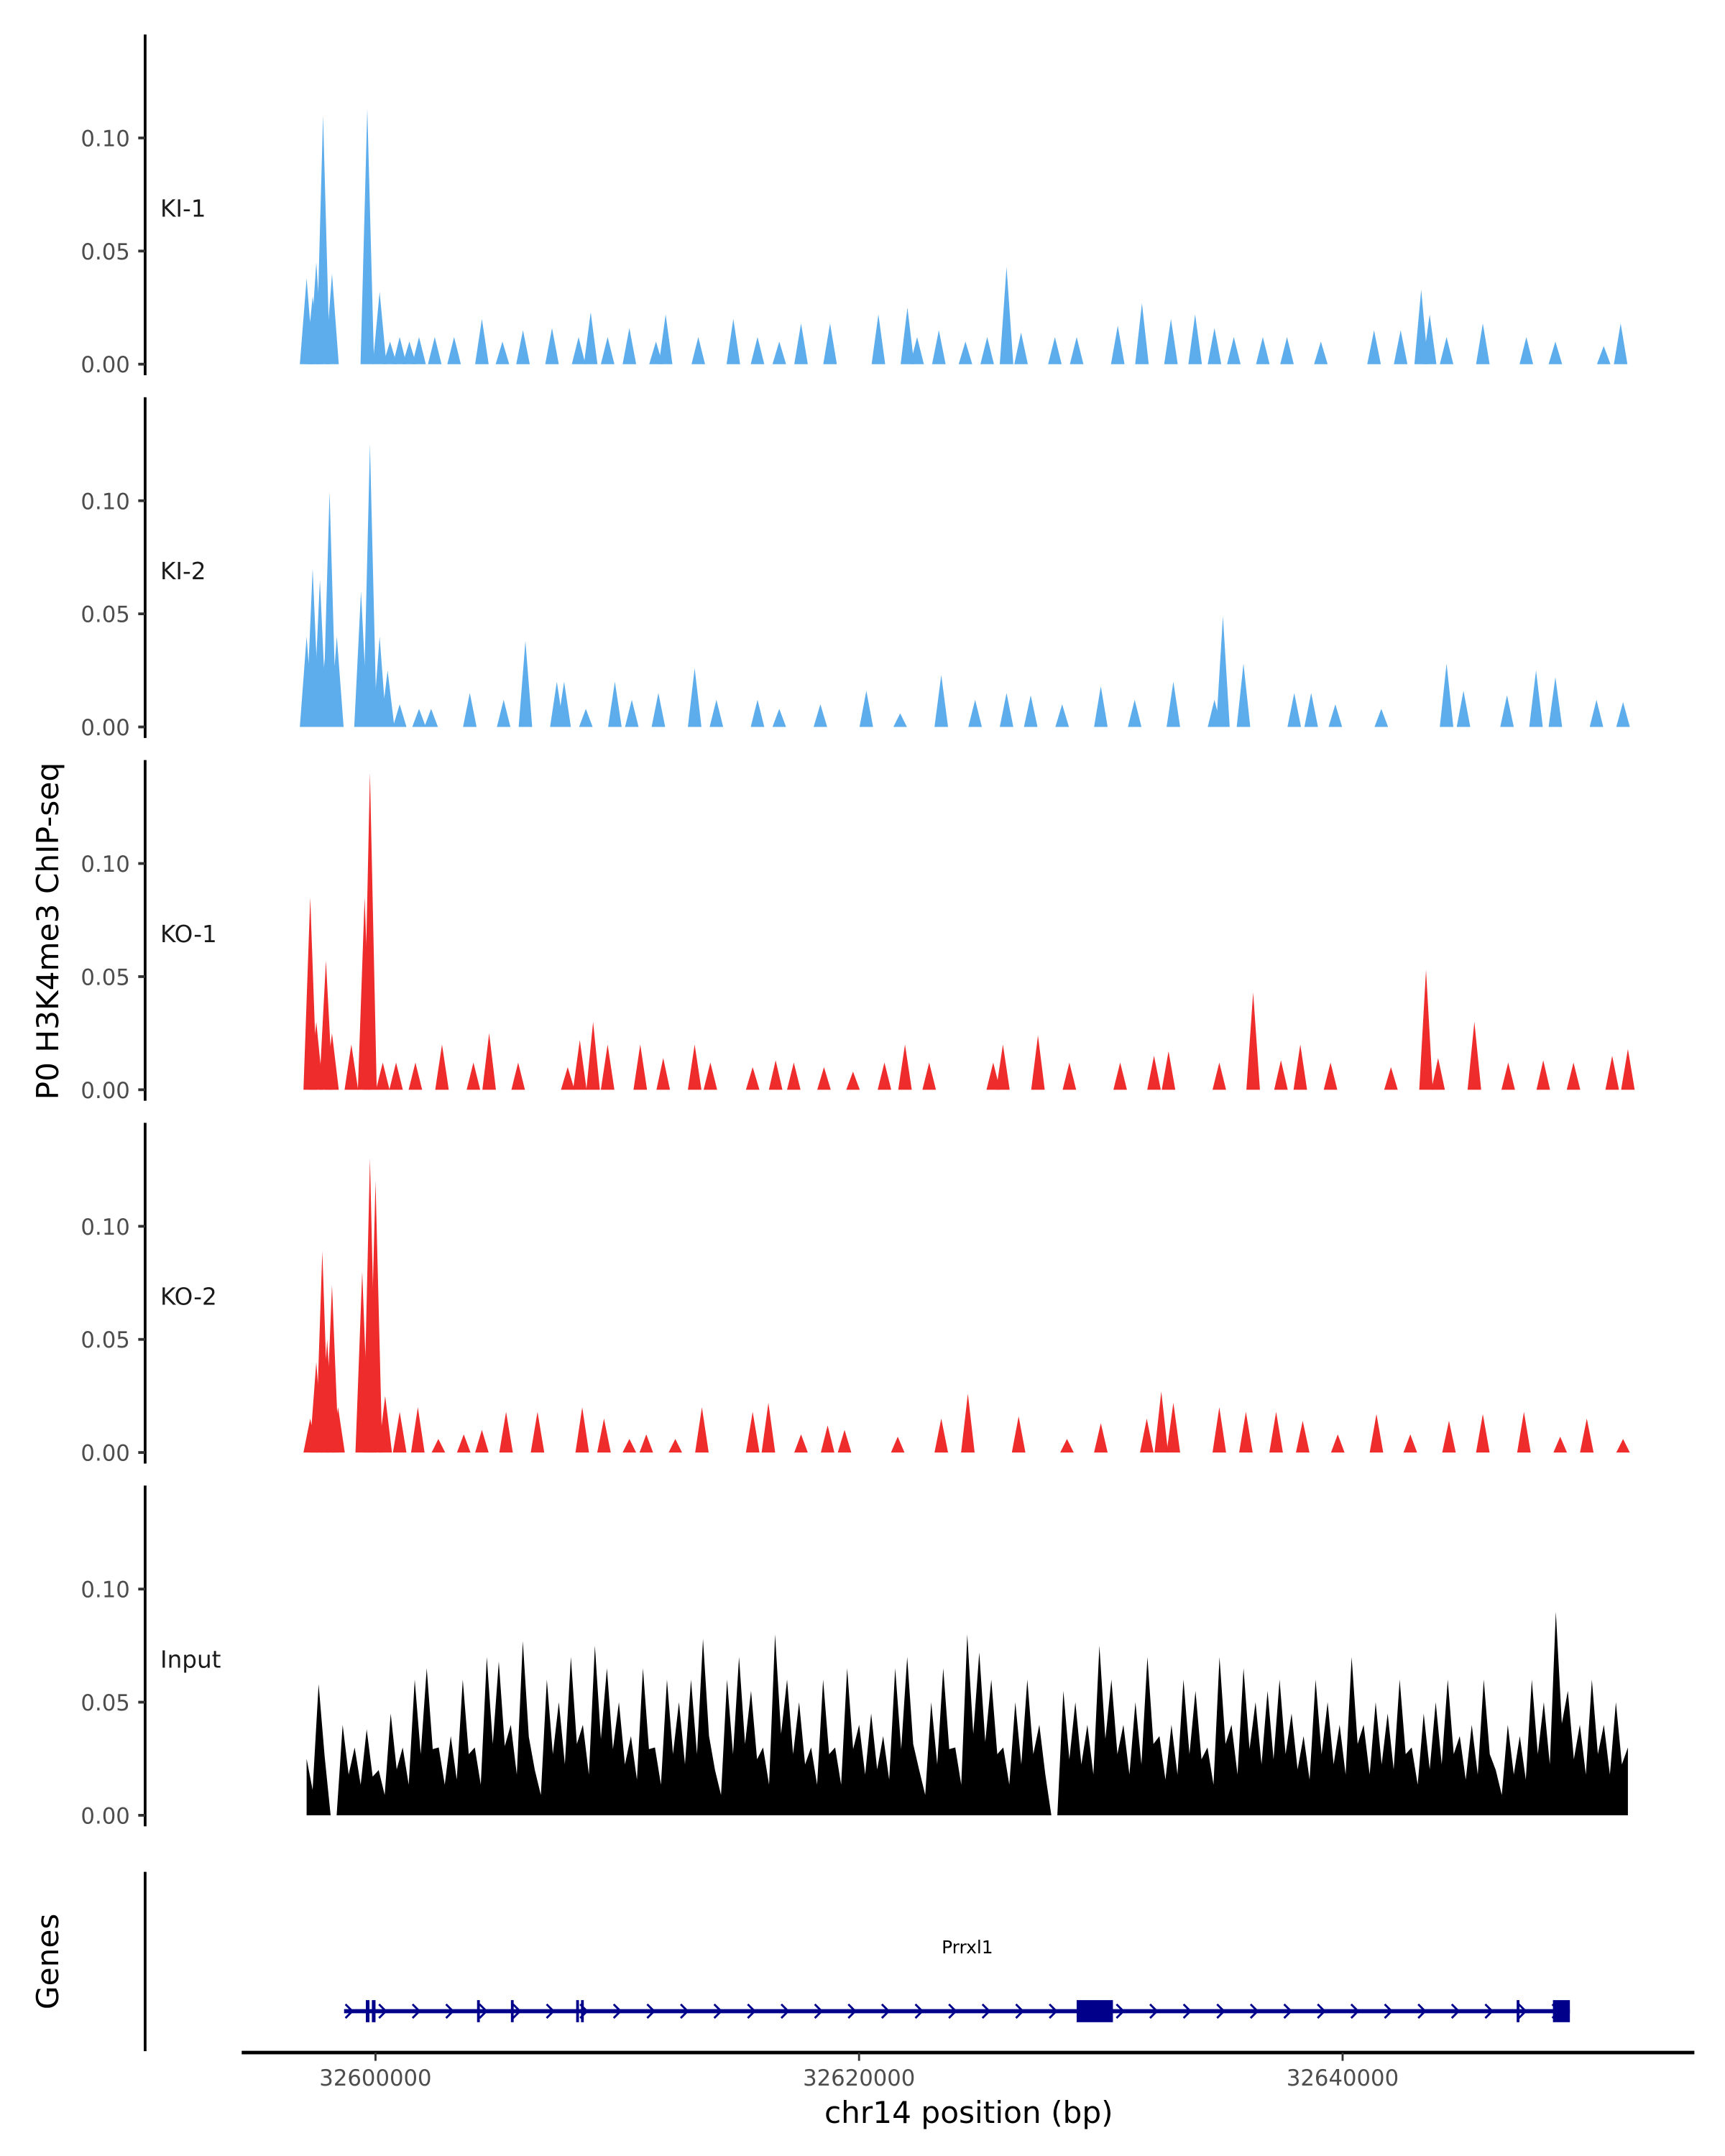 This screenshot has width=1725, height=2156. Describe the element at coordinates (859, 2078) in the screenshot. I see `x-tick-label: 32620000` at that location.